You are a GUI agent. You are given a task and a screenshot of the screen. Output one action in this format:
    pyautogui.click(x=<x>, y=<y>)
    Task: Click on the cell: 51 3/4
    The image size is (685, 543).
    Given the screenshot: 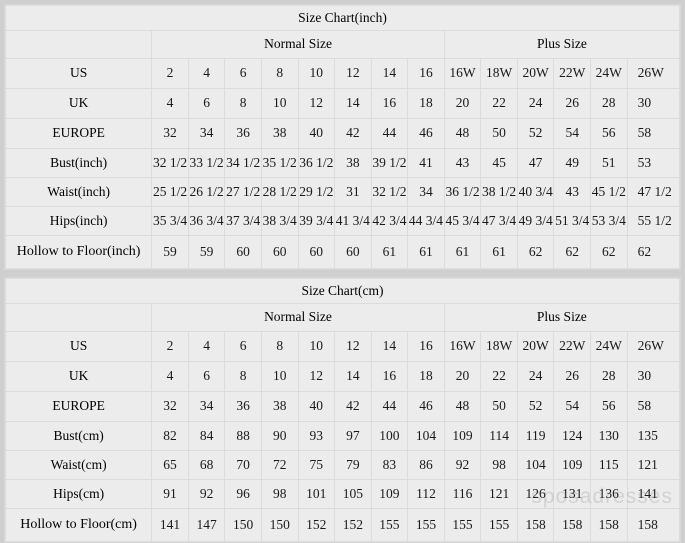 What is the action you would take?
    pyautogui.click(x=572, y=221)
    